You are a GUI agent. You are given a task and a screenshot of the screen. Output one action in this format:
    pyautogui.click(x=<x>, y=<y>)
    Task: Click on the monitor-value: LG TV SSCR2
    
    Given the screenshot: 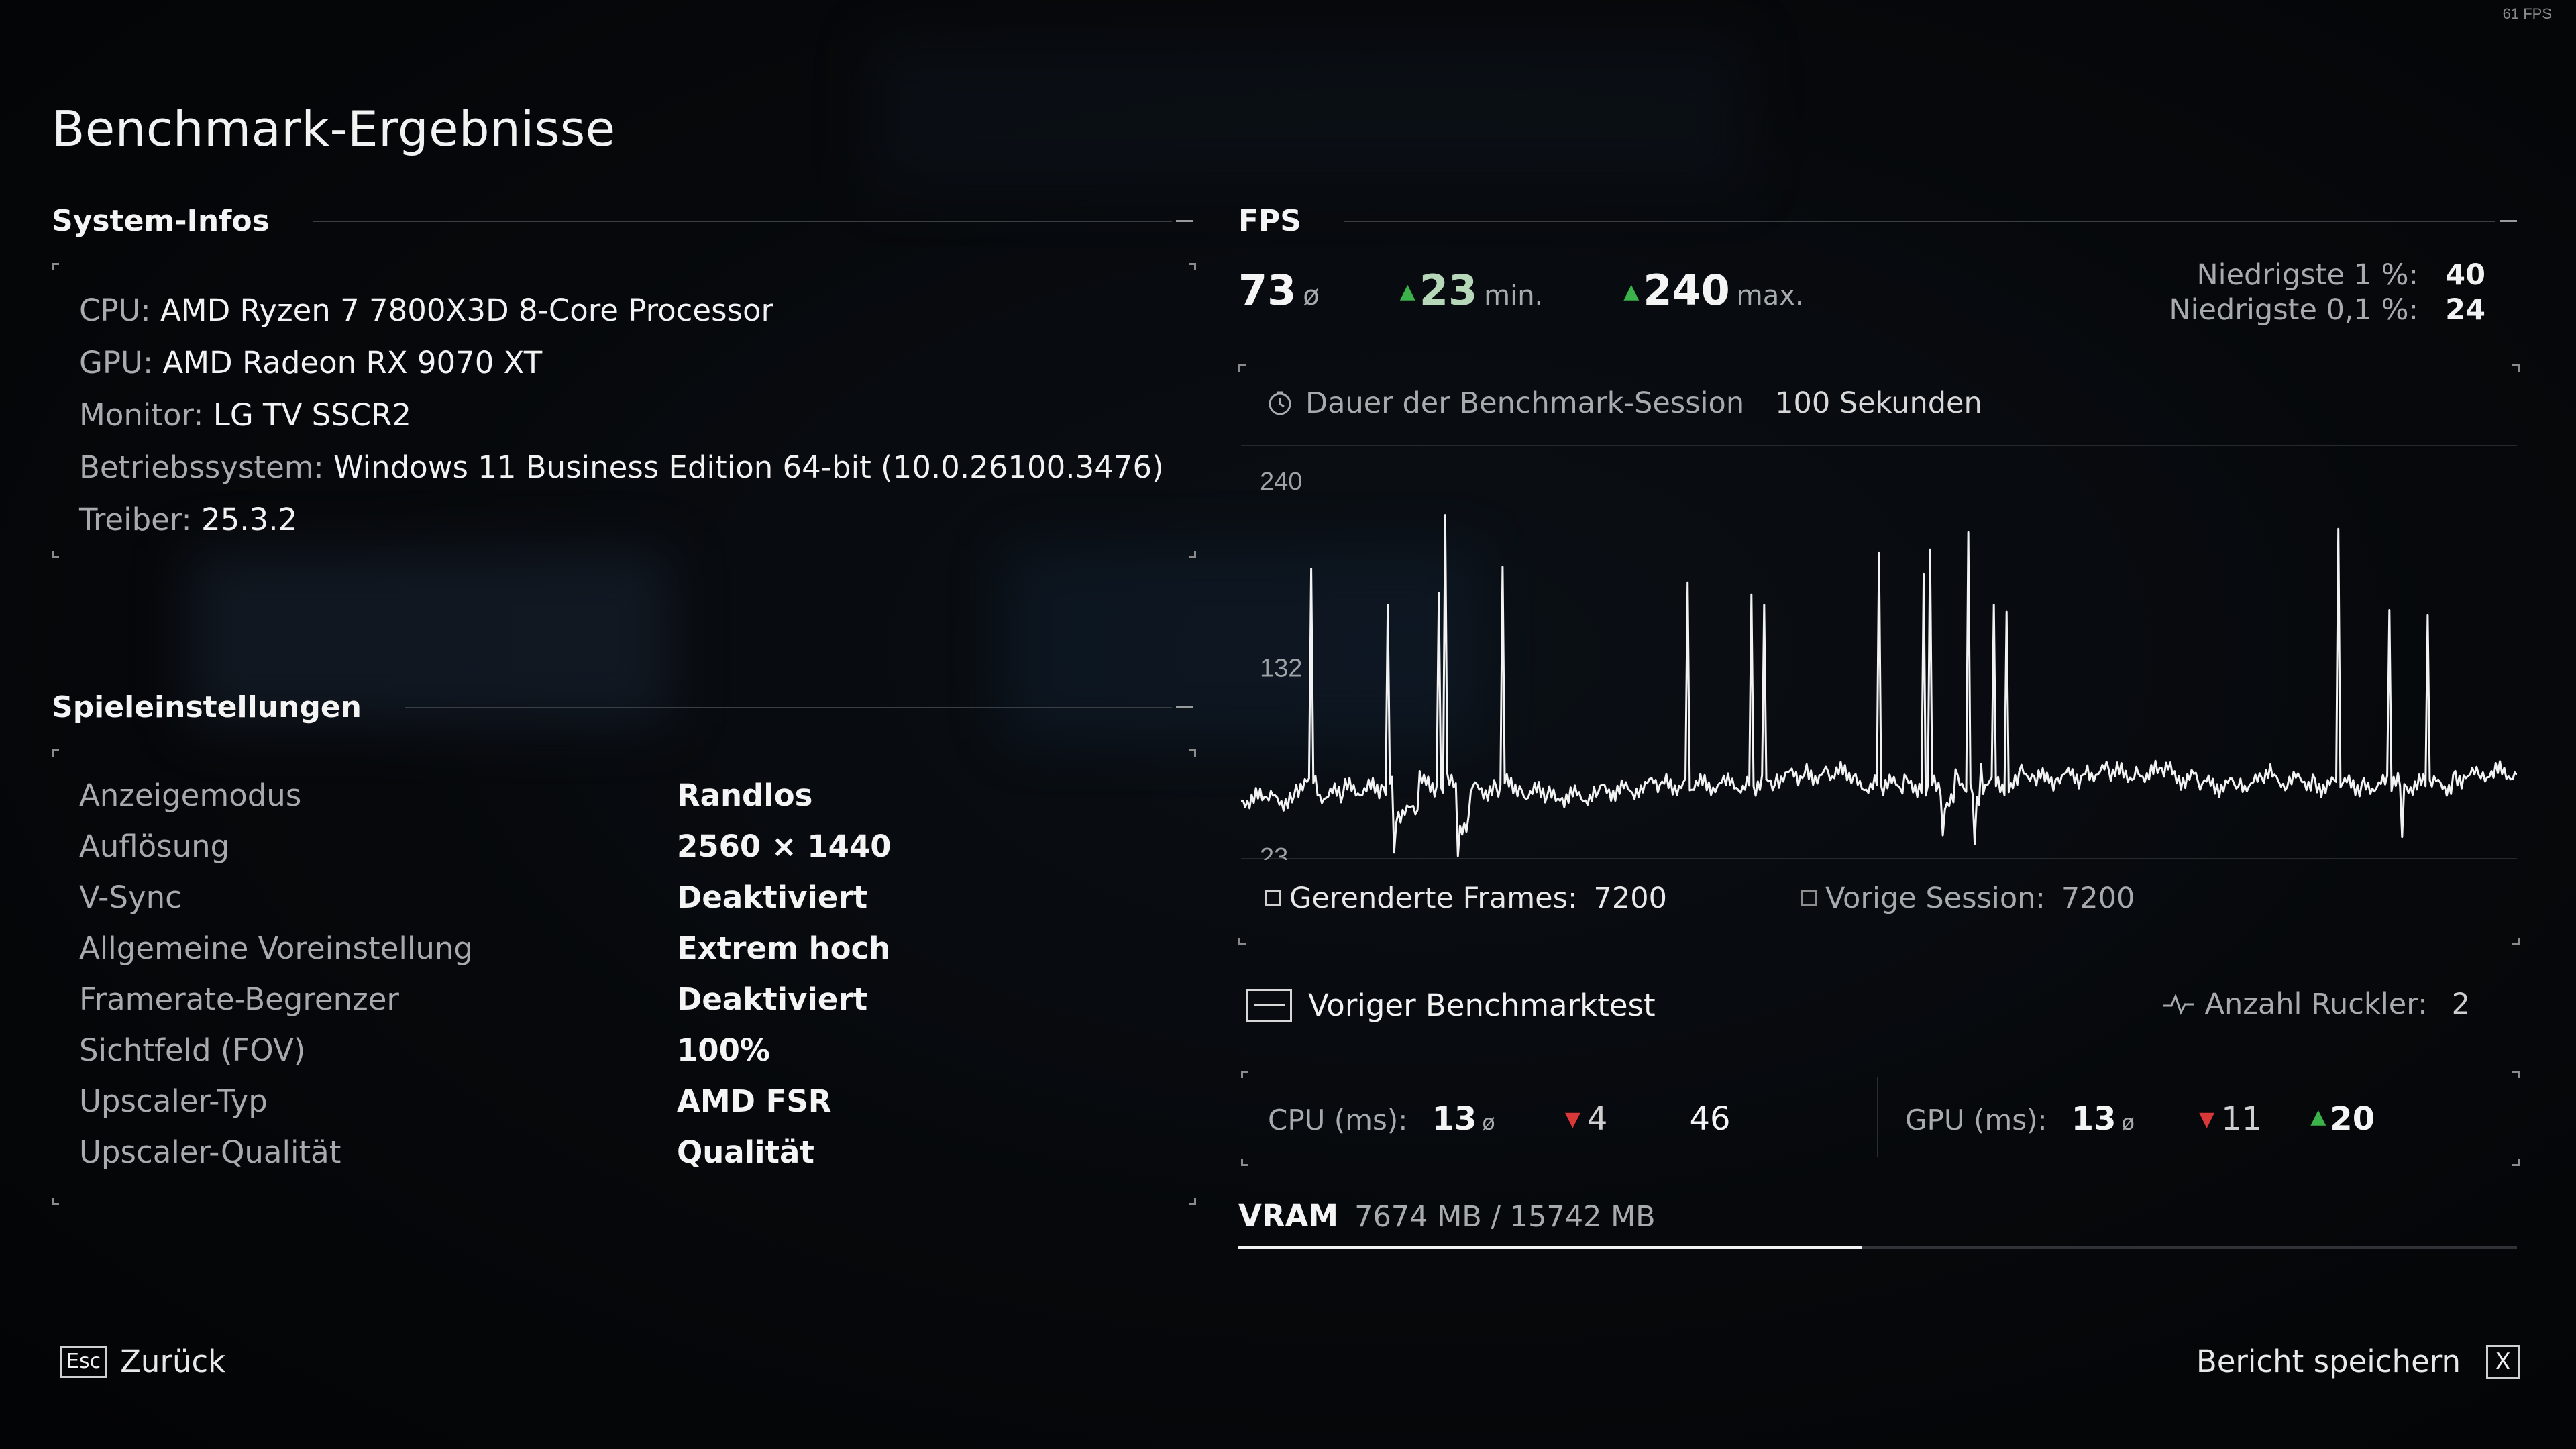 What is the action you would take?
    pyautogui.click(x=312, y=415)
    